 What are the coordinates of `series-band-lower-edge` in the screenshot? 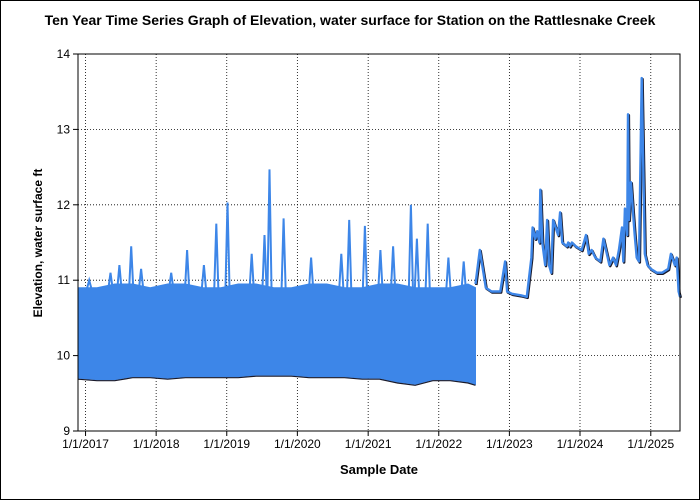 It's located at (276, 380).